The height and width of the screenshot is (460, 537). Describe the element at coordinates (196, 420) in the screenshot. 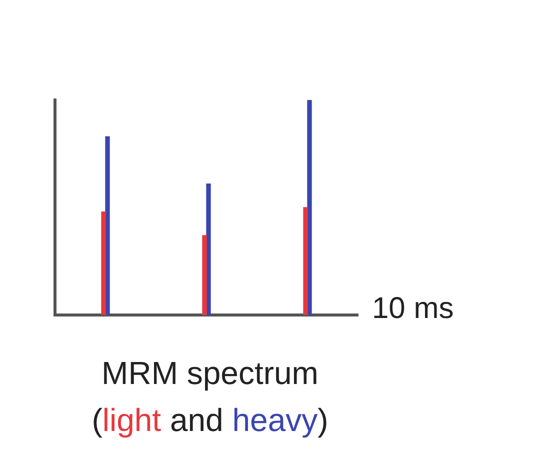

I see `text: and` at that location.